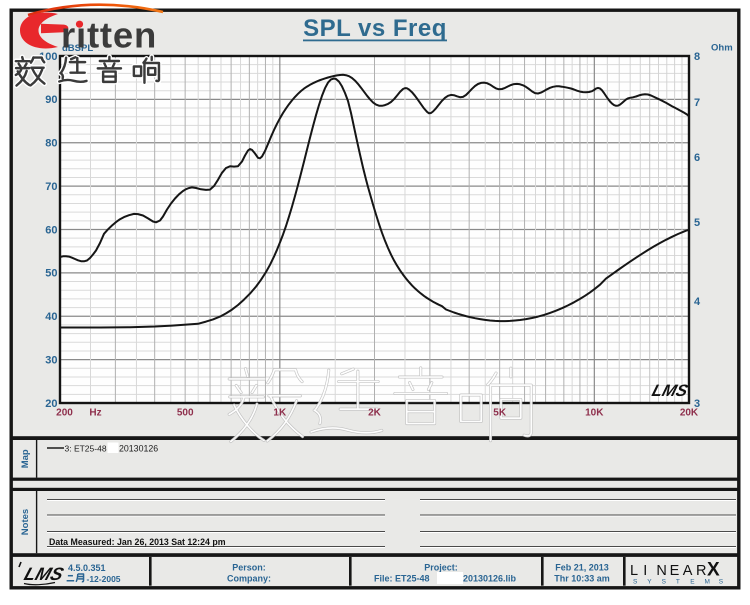 The height and width of the screenshot is (605, 750). What do you see at coordinates (678, 582) in the screenshot?
I see `svg-text: T` at bounding box center [678, 582].